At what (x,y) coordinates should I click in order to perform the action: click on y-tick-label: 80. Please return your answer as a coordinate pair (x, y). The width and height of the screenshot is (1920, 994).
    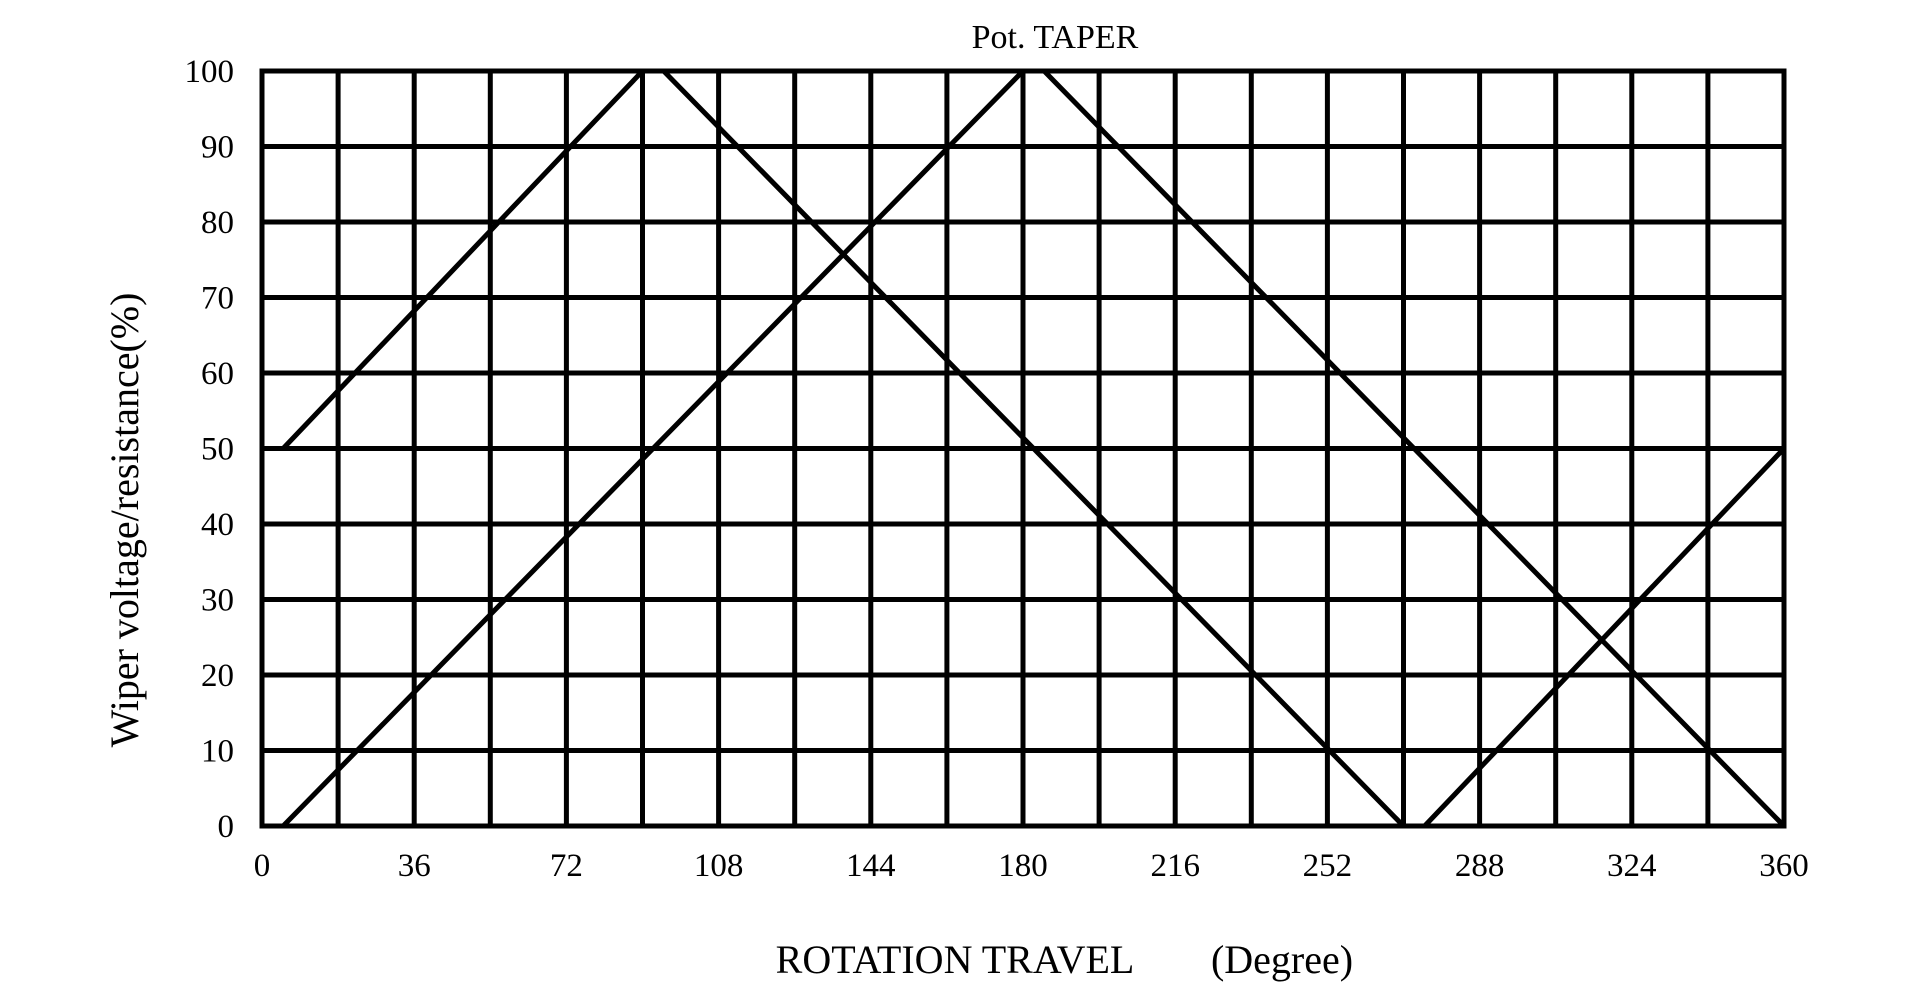
    Looking at the image, I should click on (217, 223).